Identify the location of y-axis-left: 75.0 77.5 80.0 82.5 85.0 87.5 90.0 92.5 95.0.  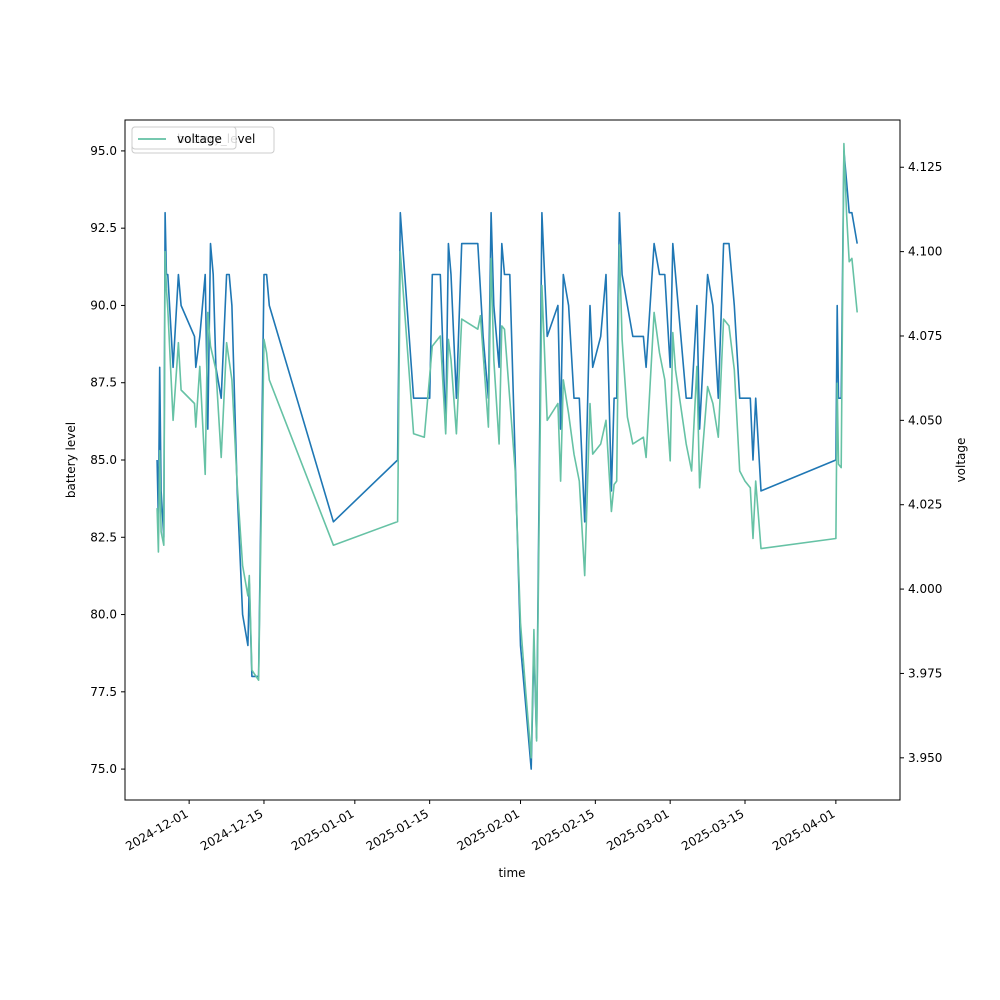
(107, 460).